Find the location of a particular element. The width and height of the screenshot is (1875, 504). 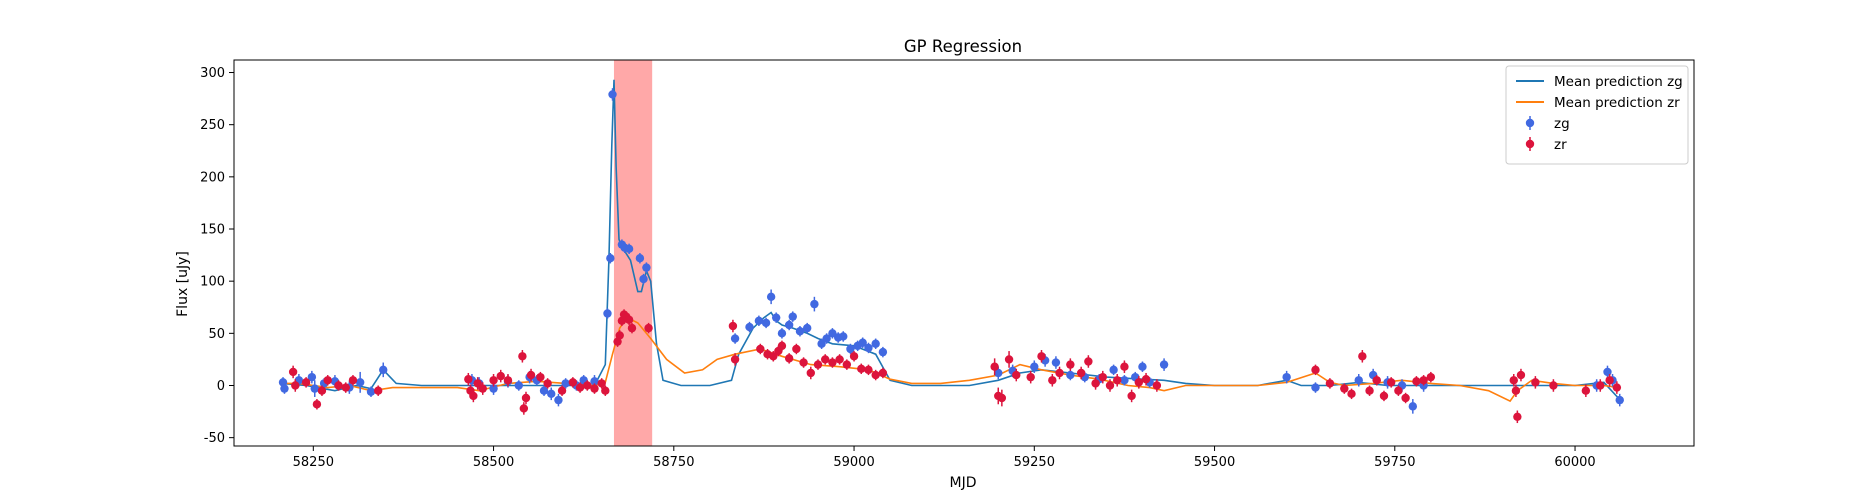

y-tick-label: 0 is located at coordinates (221, 386).